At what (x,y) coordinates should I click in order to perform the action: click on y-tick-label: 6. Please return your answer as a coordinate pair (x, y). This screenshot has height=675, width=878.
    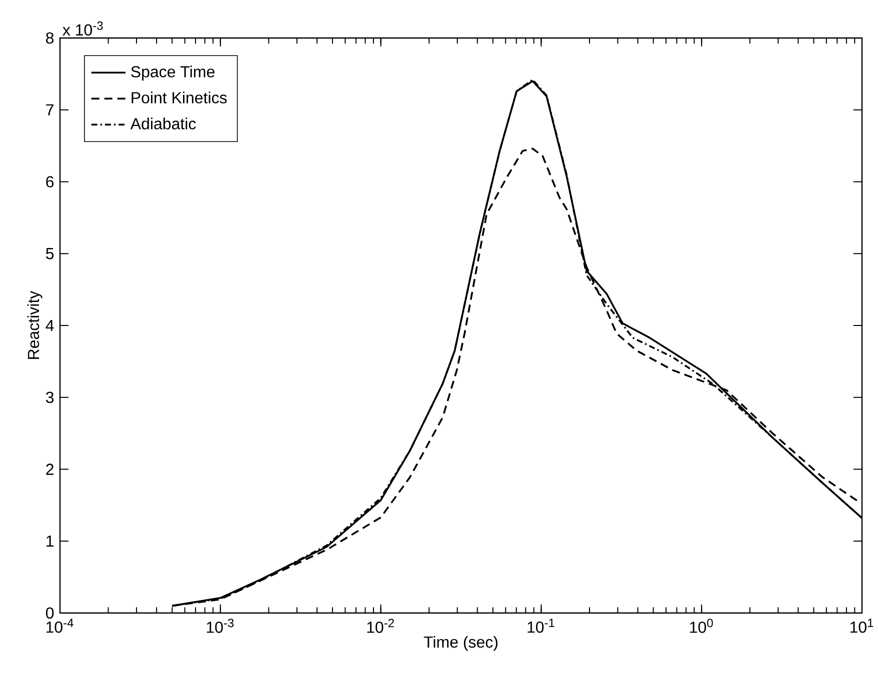
    Looking at the image, I should click on (50, 182).